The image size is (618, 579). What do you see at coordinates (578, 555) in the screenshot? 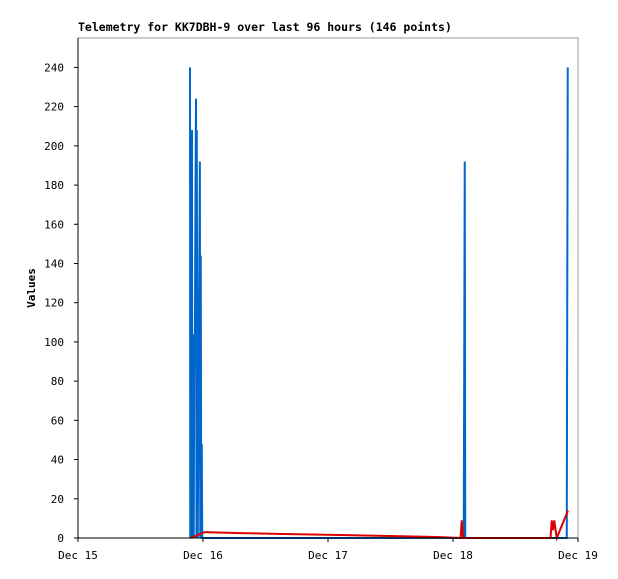
I see `x-tick-label: Dec 19` at bounding box center [578, 555].